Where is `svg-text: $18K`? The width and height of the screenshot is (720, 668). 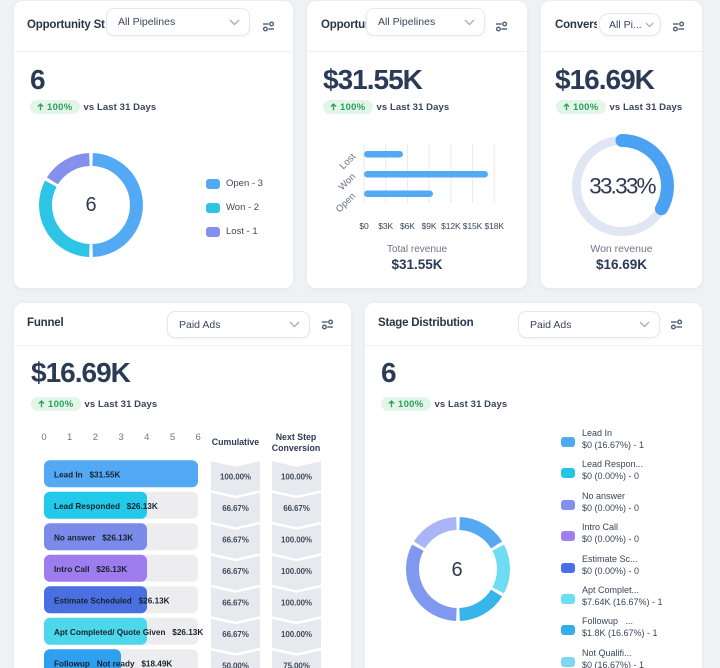
svg-text: $18K is located at coordinates (494, 226).